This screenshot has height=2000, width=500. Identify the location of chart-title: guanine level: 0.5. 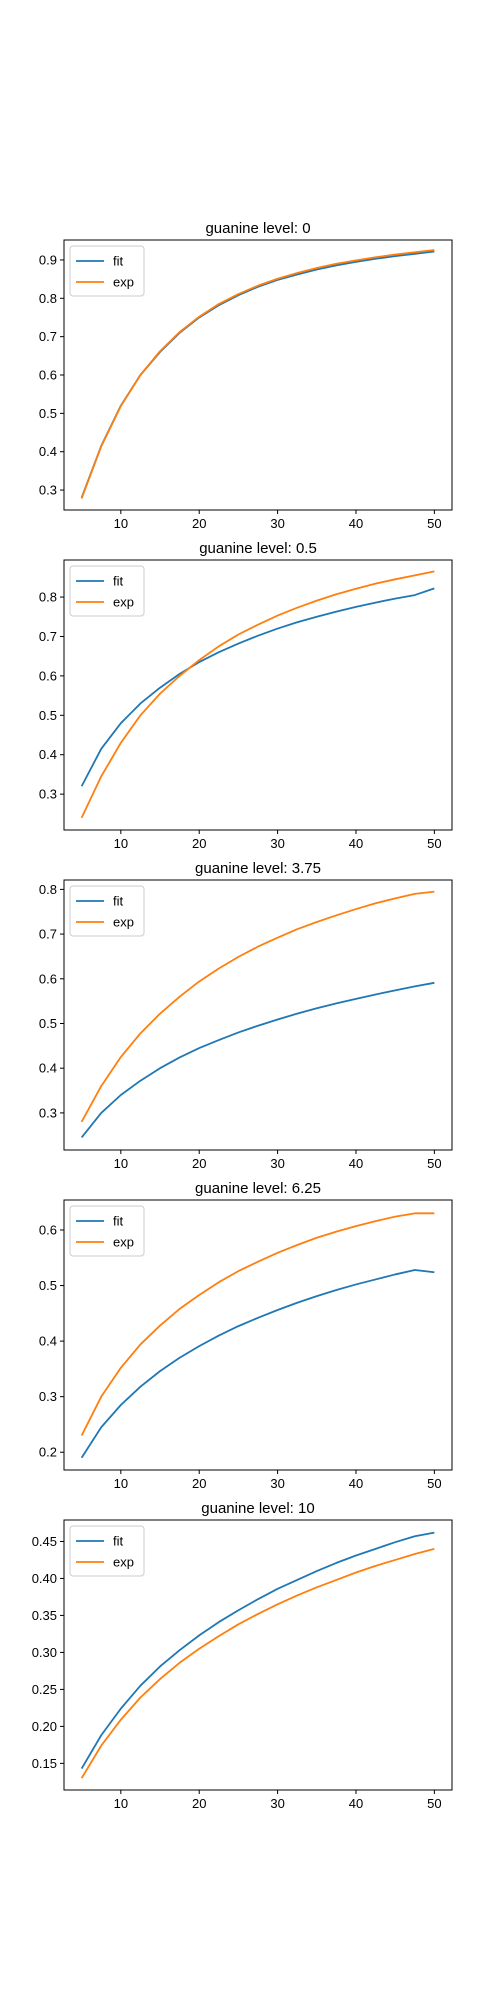
(258, 548).